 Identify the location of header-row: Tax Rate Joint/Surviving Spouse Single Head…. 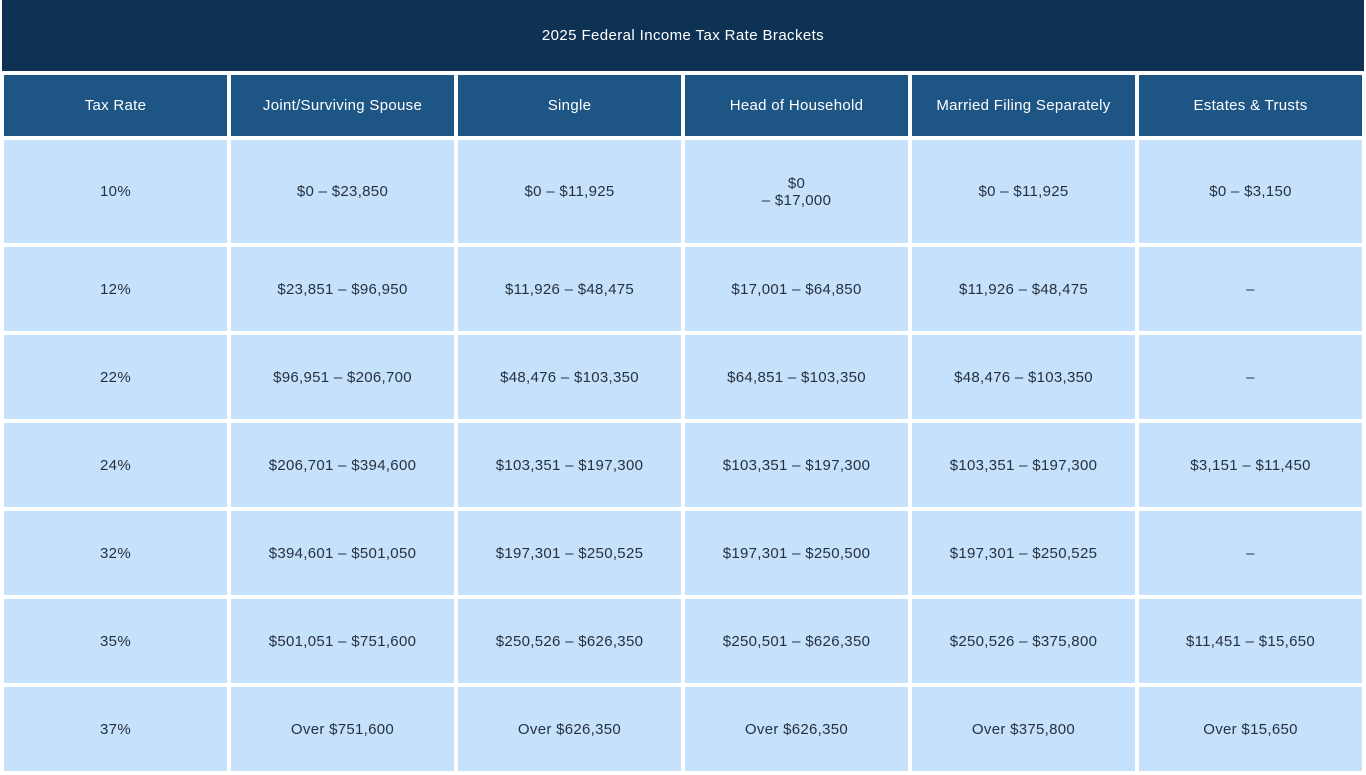
(683, 105).